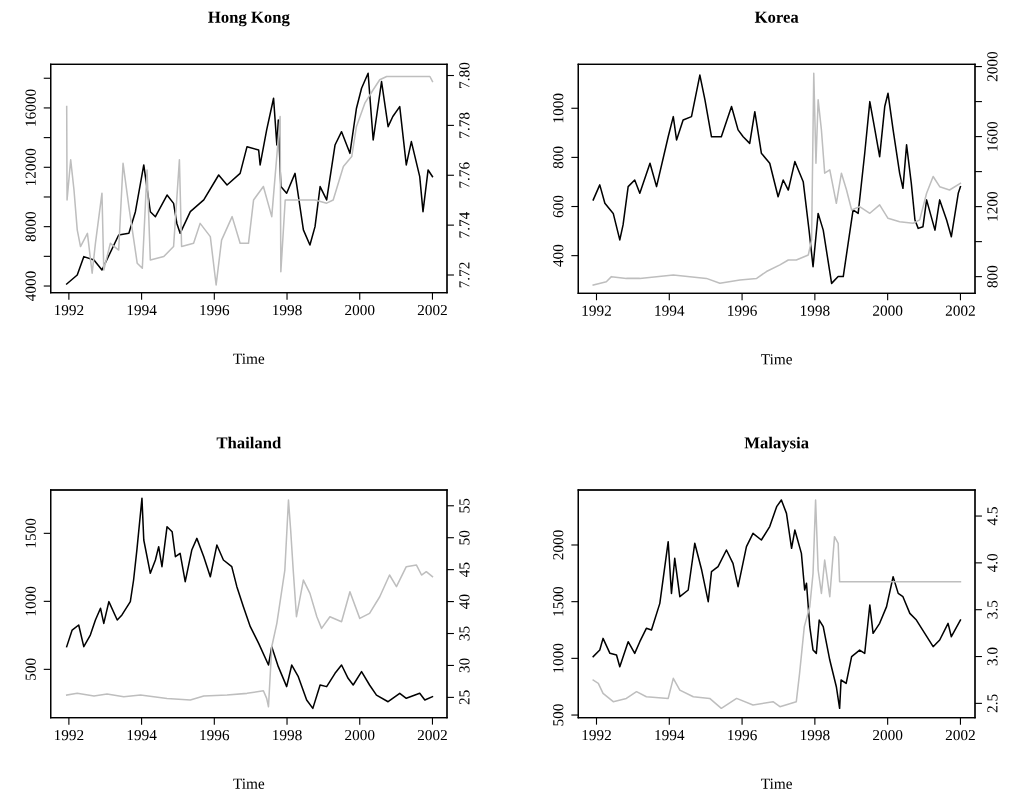  I want to click on y-tick-label: 4000, so click(30, 286).